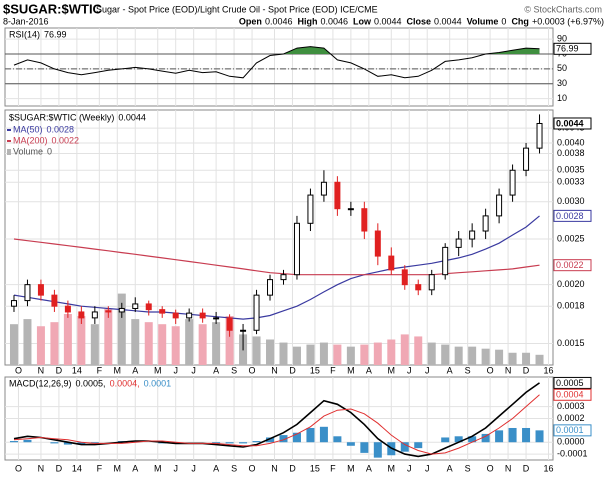 This screenshot has height=480, width=605. I want to click on value-tag-label: 0.0001, so click(570, 430).